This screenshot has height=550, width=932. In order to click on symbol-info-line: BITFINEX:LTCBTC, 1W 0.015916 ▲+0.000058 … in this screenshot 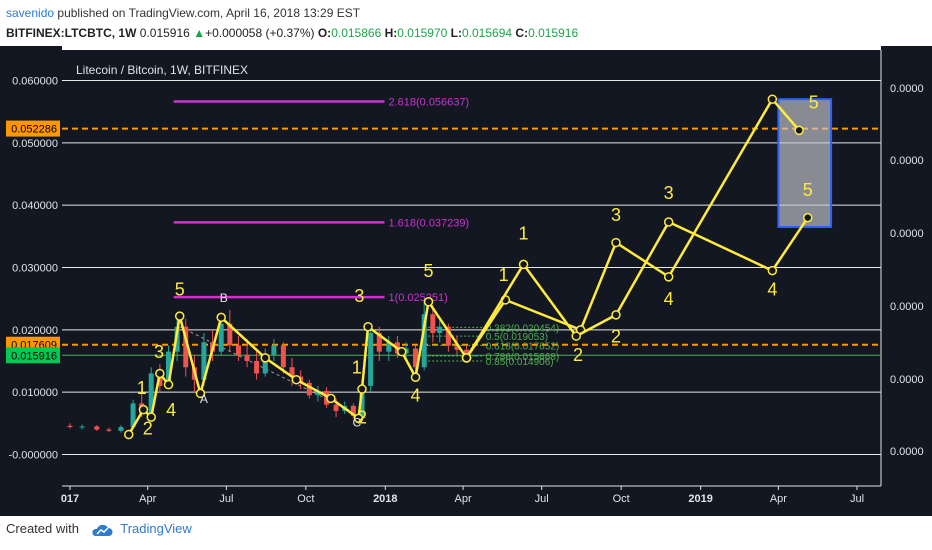, I will do `click(292, 33)`.